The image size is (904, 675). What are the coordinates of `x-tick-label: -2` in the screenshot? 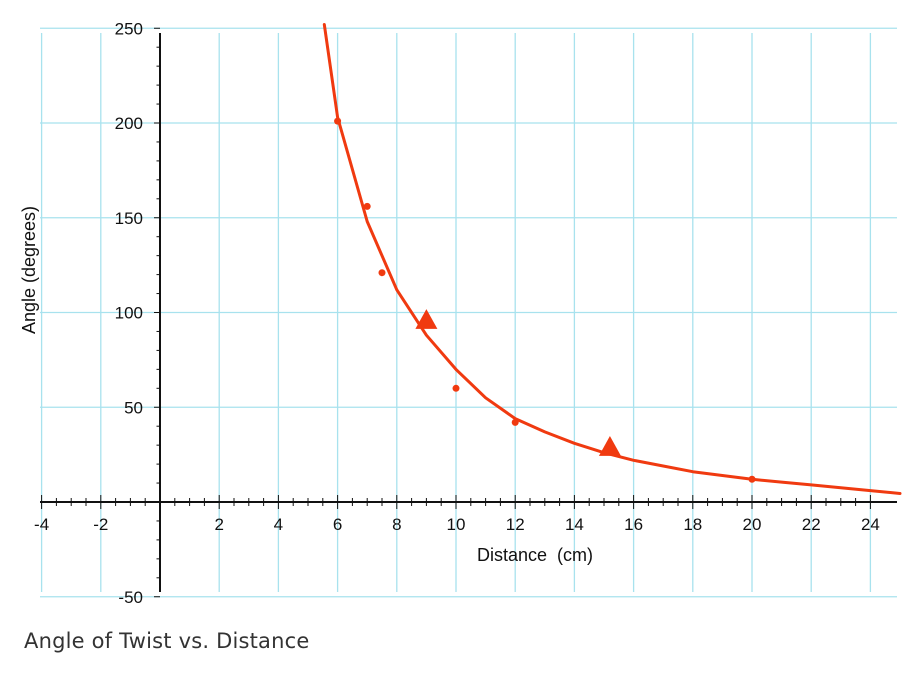 It's located at (100, 524).